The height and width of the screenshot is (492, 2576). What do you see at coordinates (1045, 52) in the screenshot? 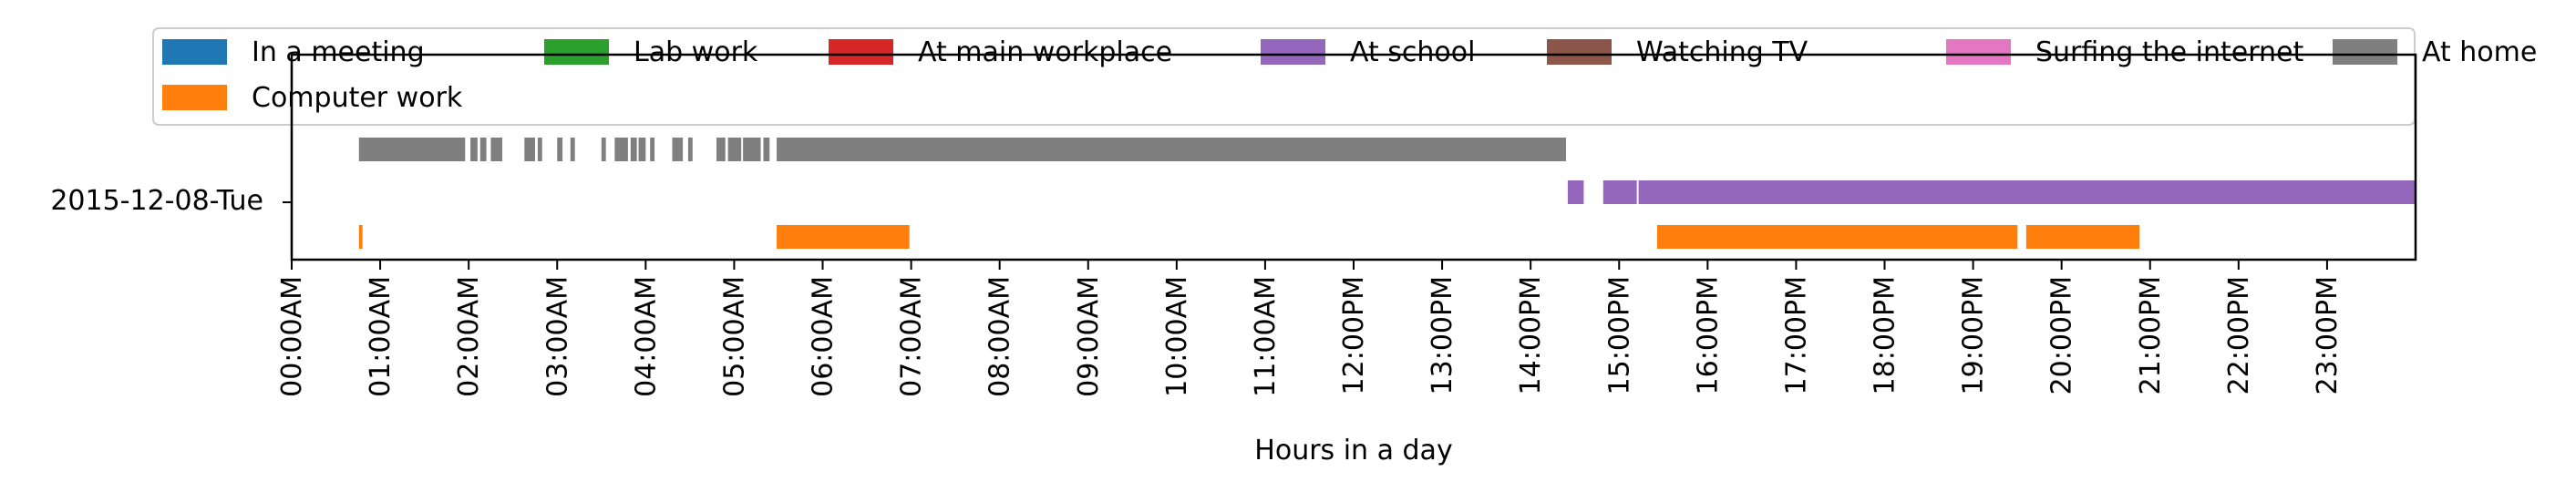
I see `legend-label: At main workplace` at bounding box center [1045, 52].